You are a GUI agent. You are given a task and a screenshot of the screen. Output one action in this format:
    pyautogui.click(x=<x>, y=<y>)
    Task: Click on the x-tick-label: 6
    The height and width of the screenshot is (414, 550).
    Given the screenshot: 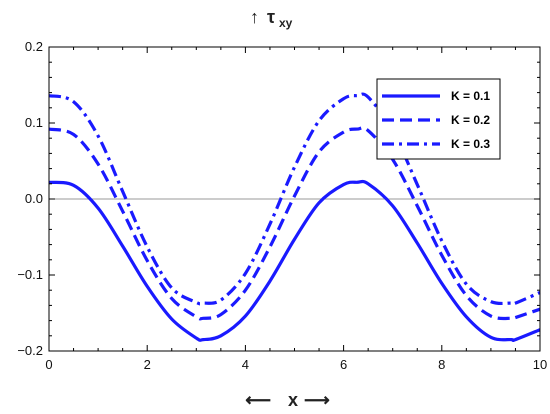 What is the action you would take?
    pyautogui.click(x=343, y=364)
    